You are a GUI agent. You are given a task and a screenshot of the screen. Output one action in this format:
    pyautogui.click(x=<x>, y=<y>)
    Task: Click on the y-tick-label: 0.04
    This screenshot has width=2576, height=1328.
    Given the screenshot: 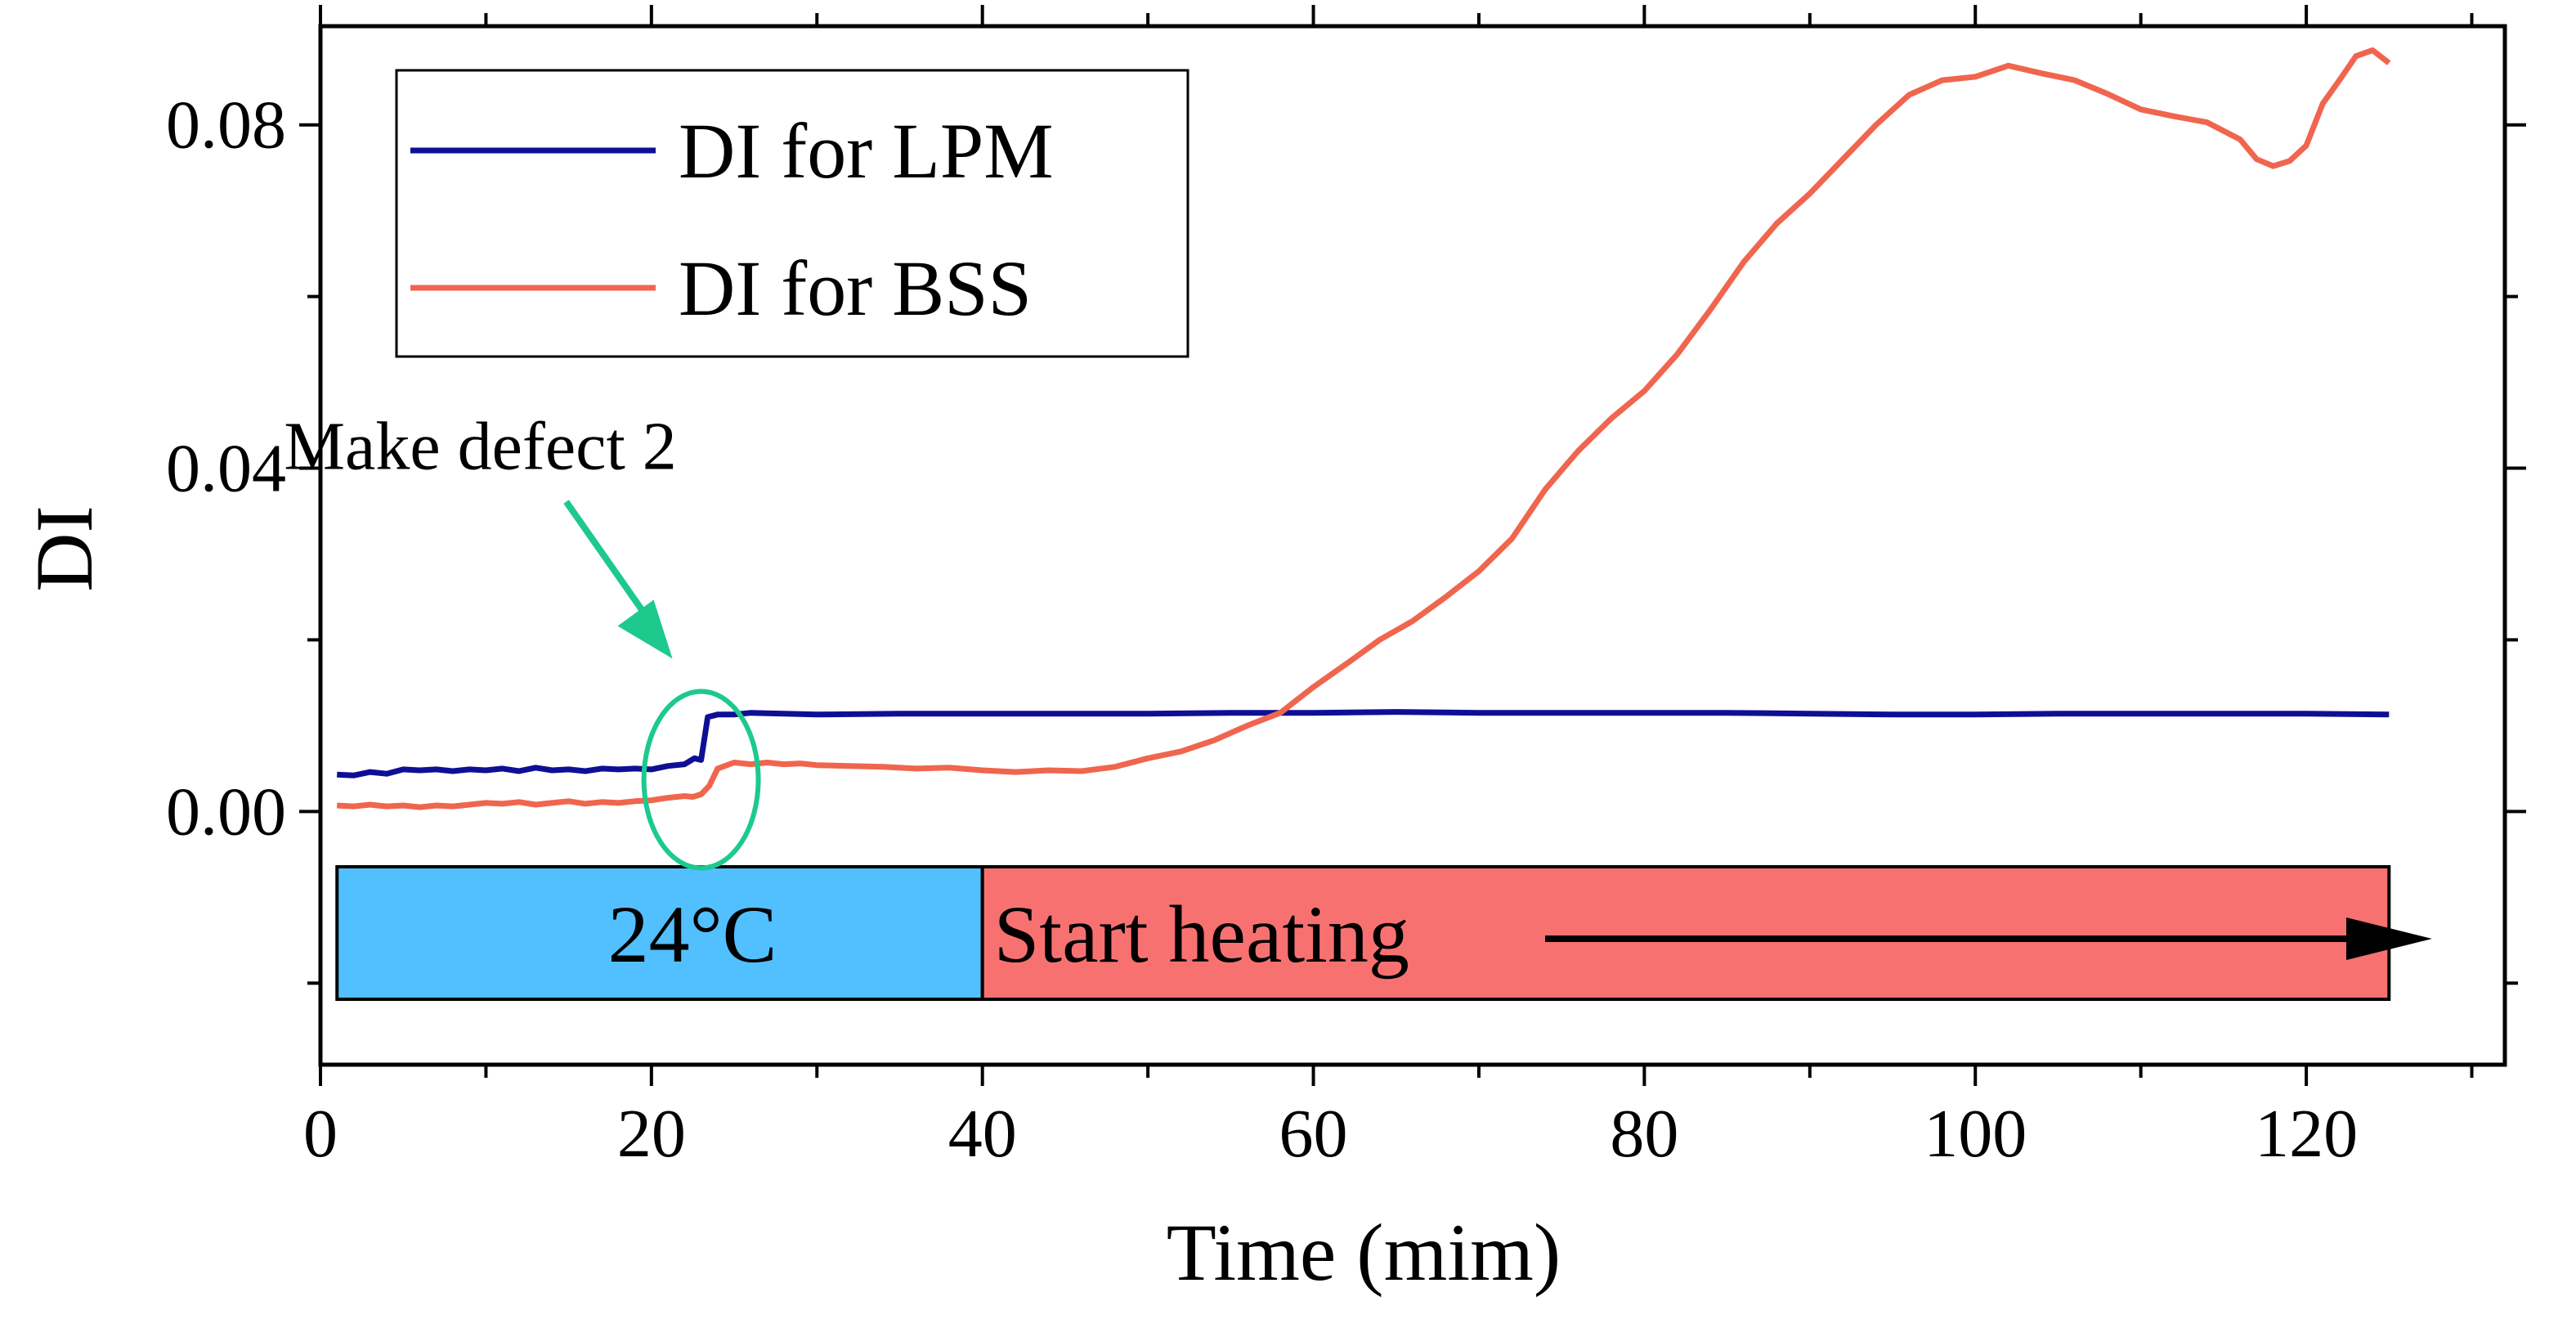 What is the action you would take?
    pyautogui.click(x=226, y=469)
    